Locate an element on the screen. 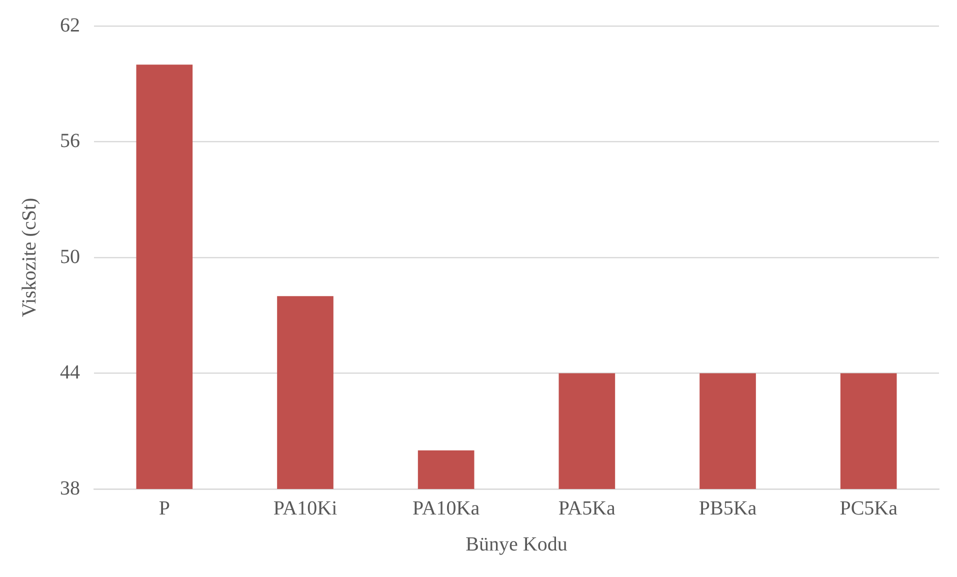 The height and width of the screenshot is (577, 957). x-tick-label: PA5Ka is located at coordinates (587, 508).